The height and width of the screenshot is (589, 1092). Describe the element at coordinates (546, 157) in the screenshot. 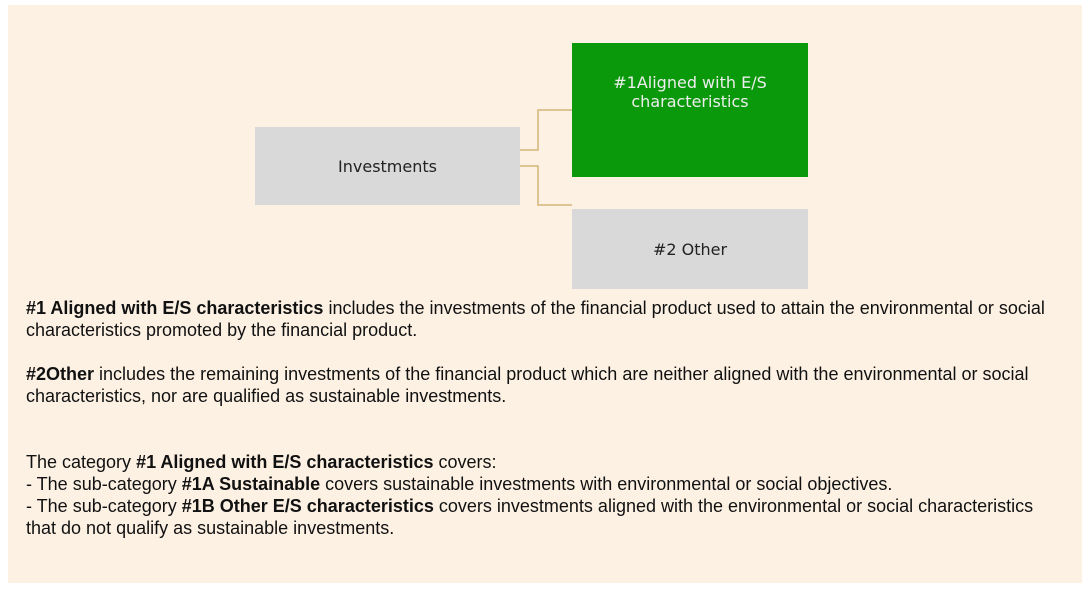

I see `connectors` at that location.